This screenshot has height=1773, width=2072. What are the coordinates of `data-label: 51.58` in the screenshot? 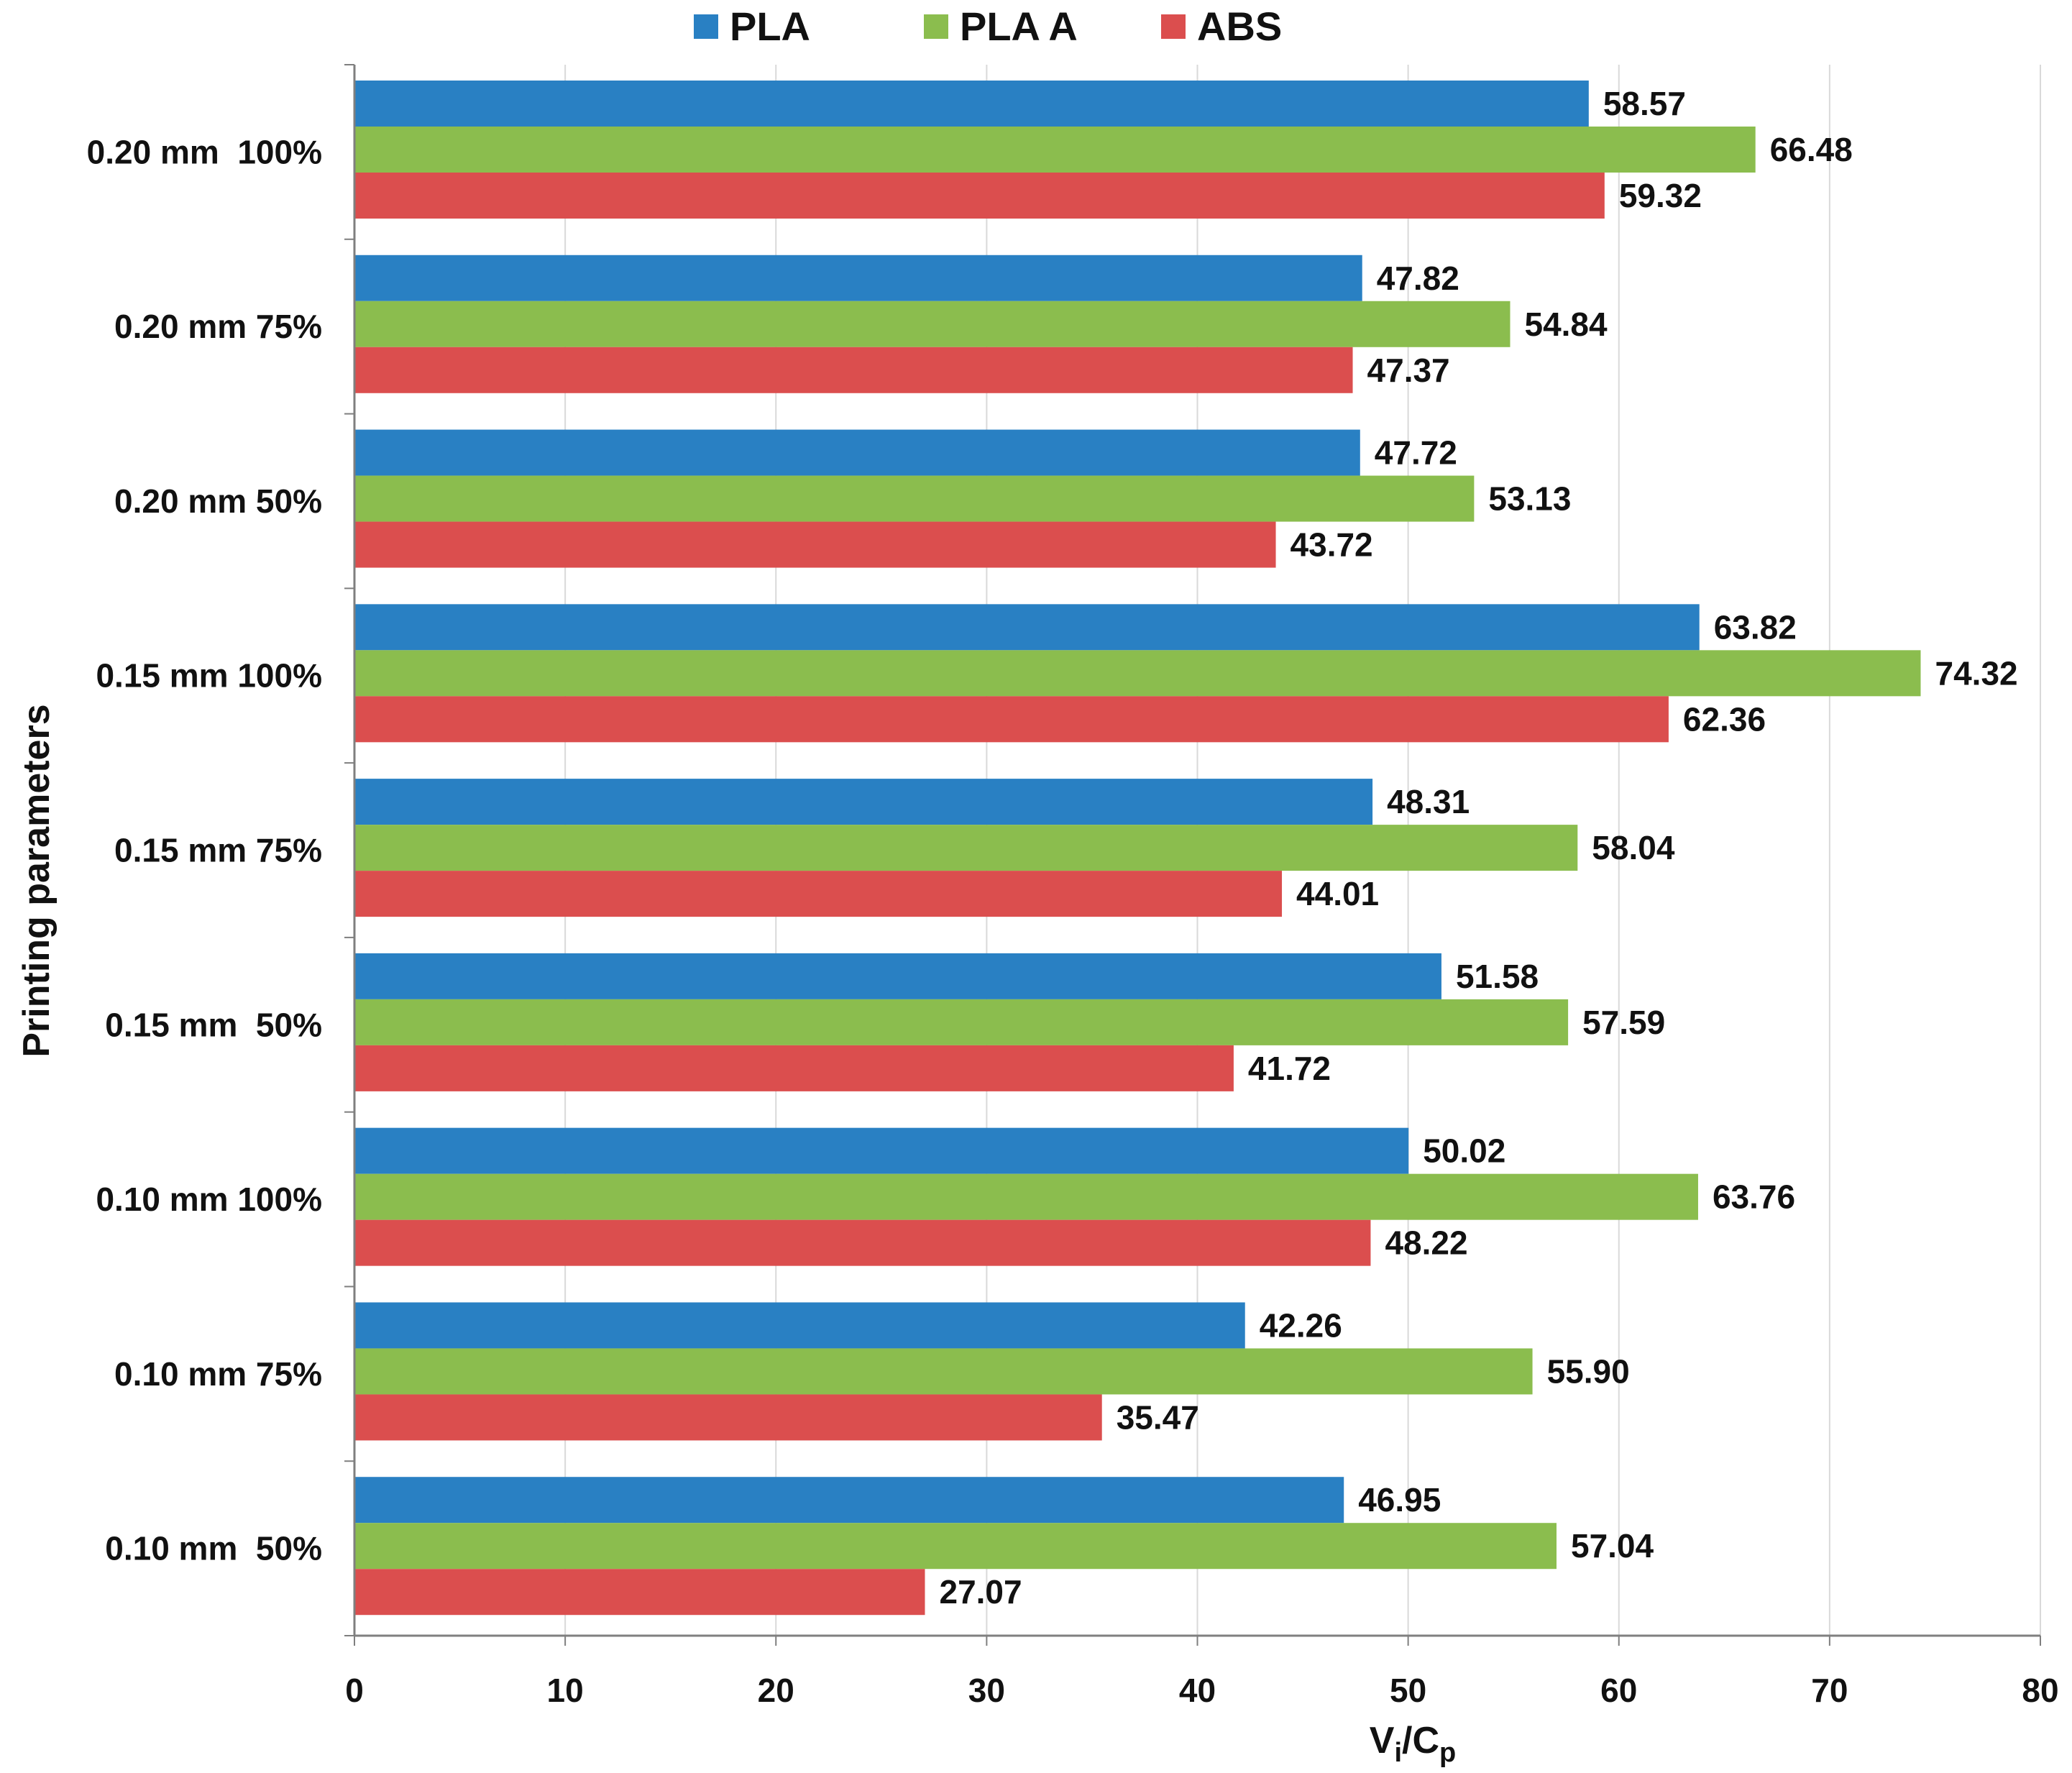 It's located at (1497, 976).